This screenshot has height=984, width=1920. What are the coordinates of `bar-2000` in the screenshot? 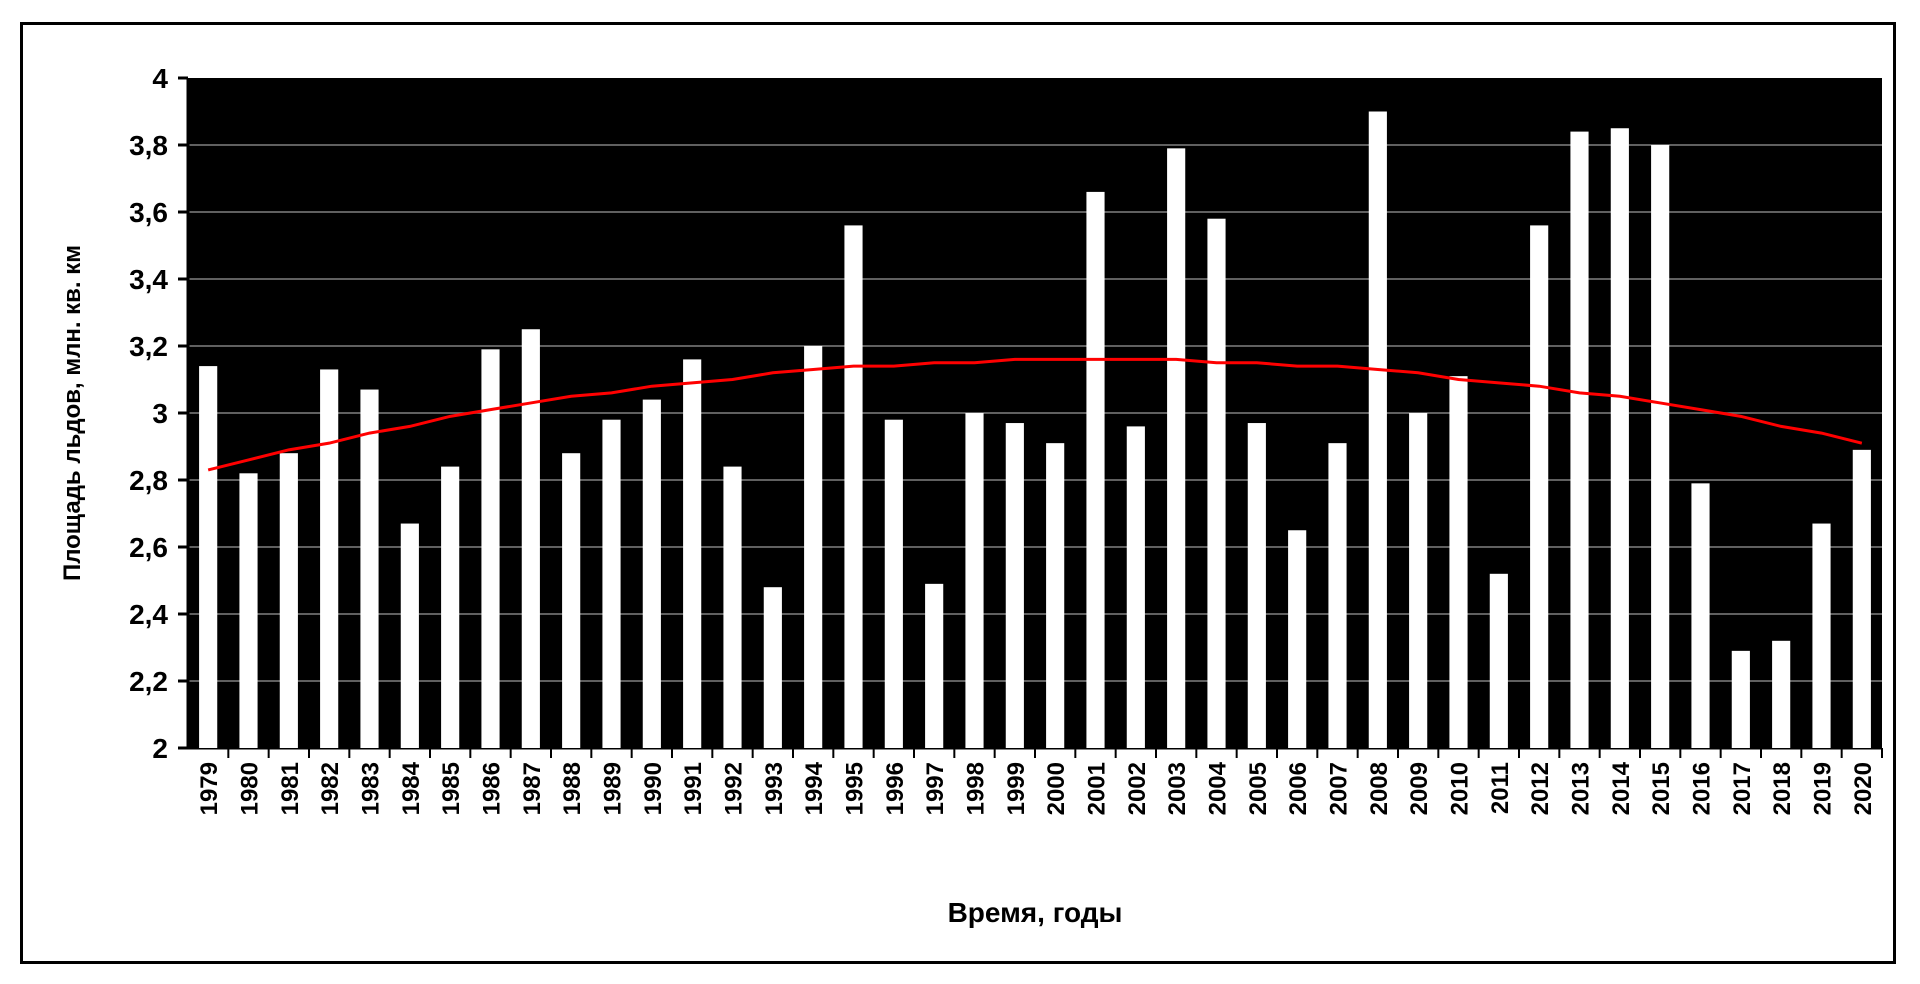 It's located at (1055, 595).